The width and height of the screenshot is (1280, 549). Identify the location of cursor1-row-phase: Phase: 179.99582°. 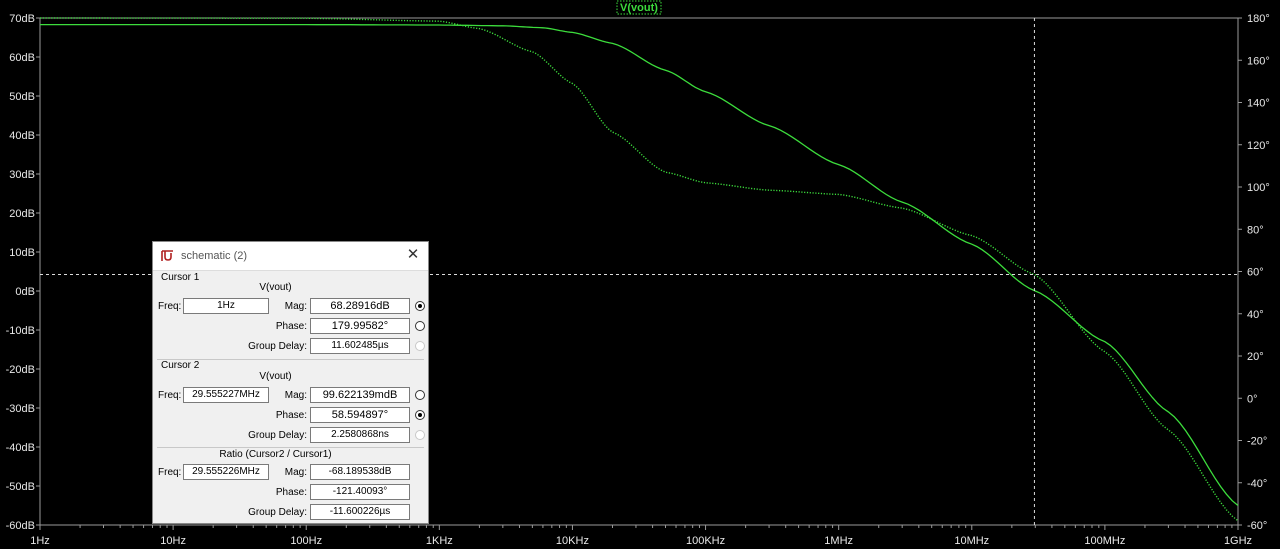
(290, 327).